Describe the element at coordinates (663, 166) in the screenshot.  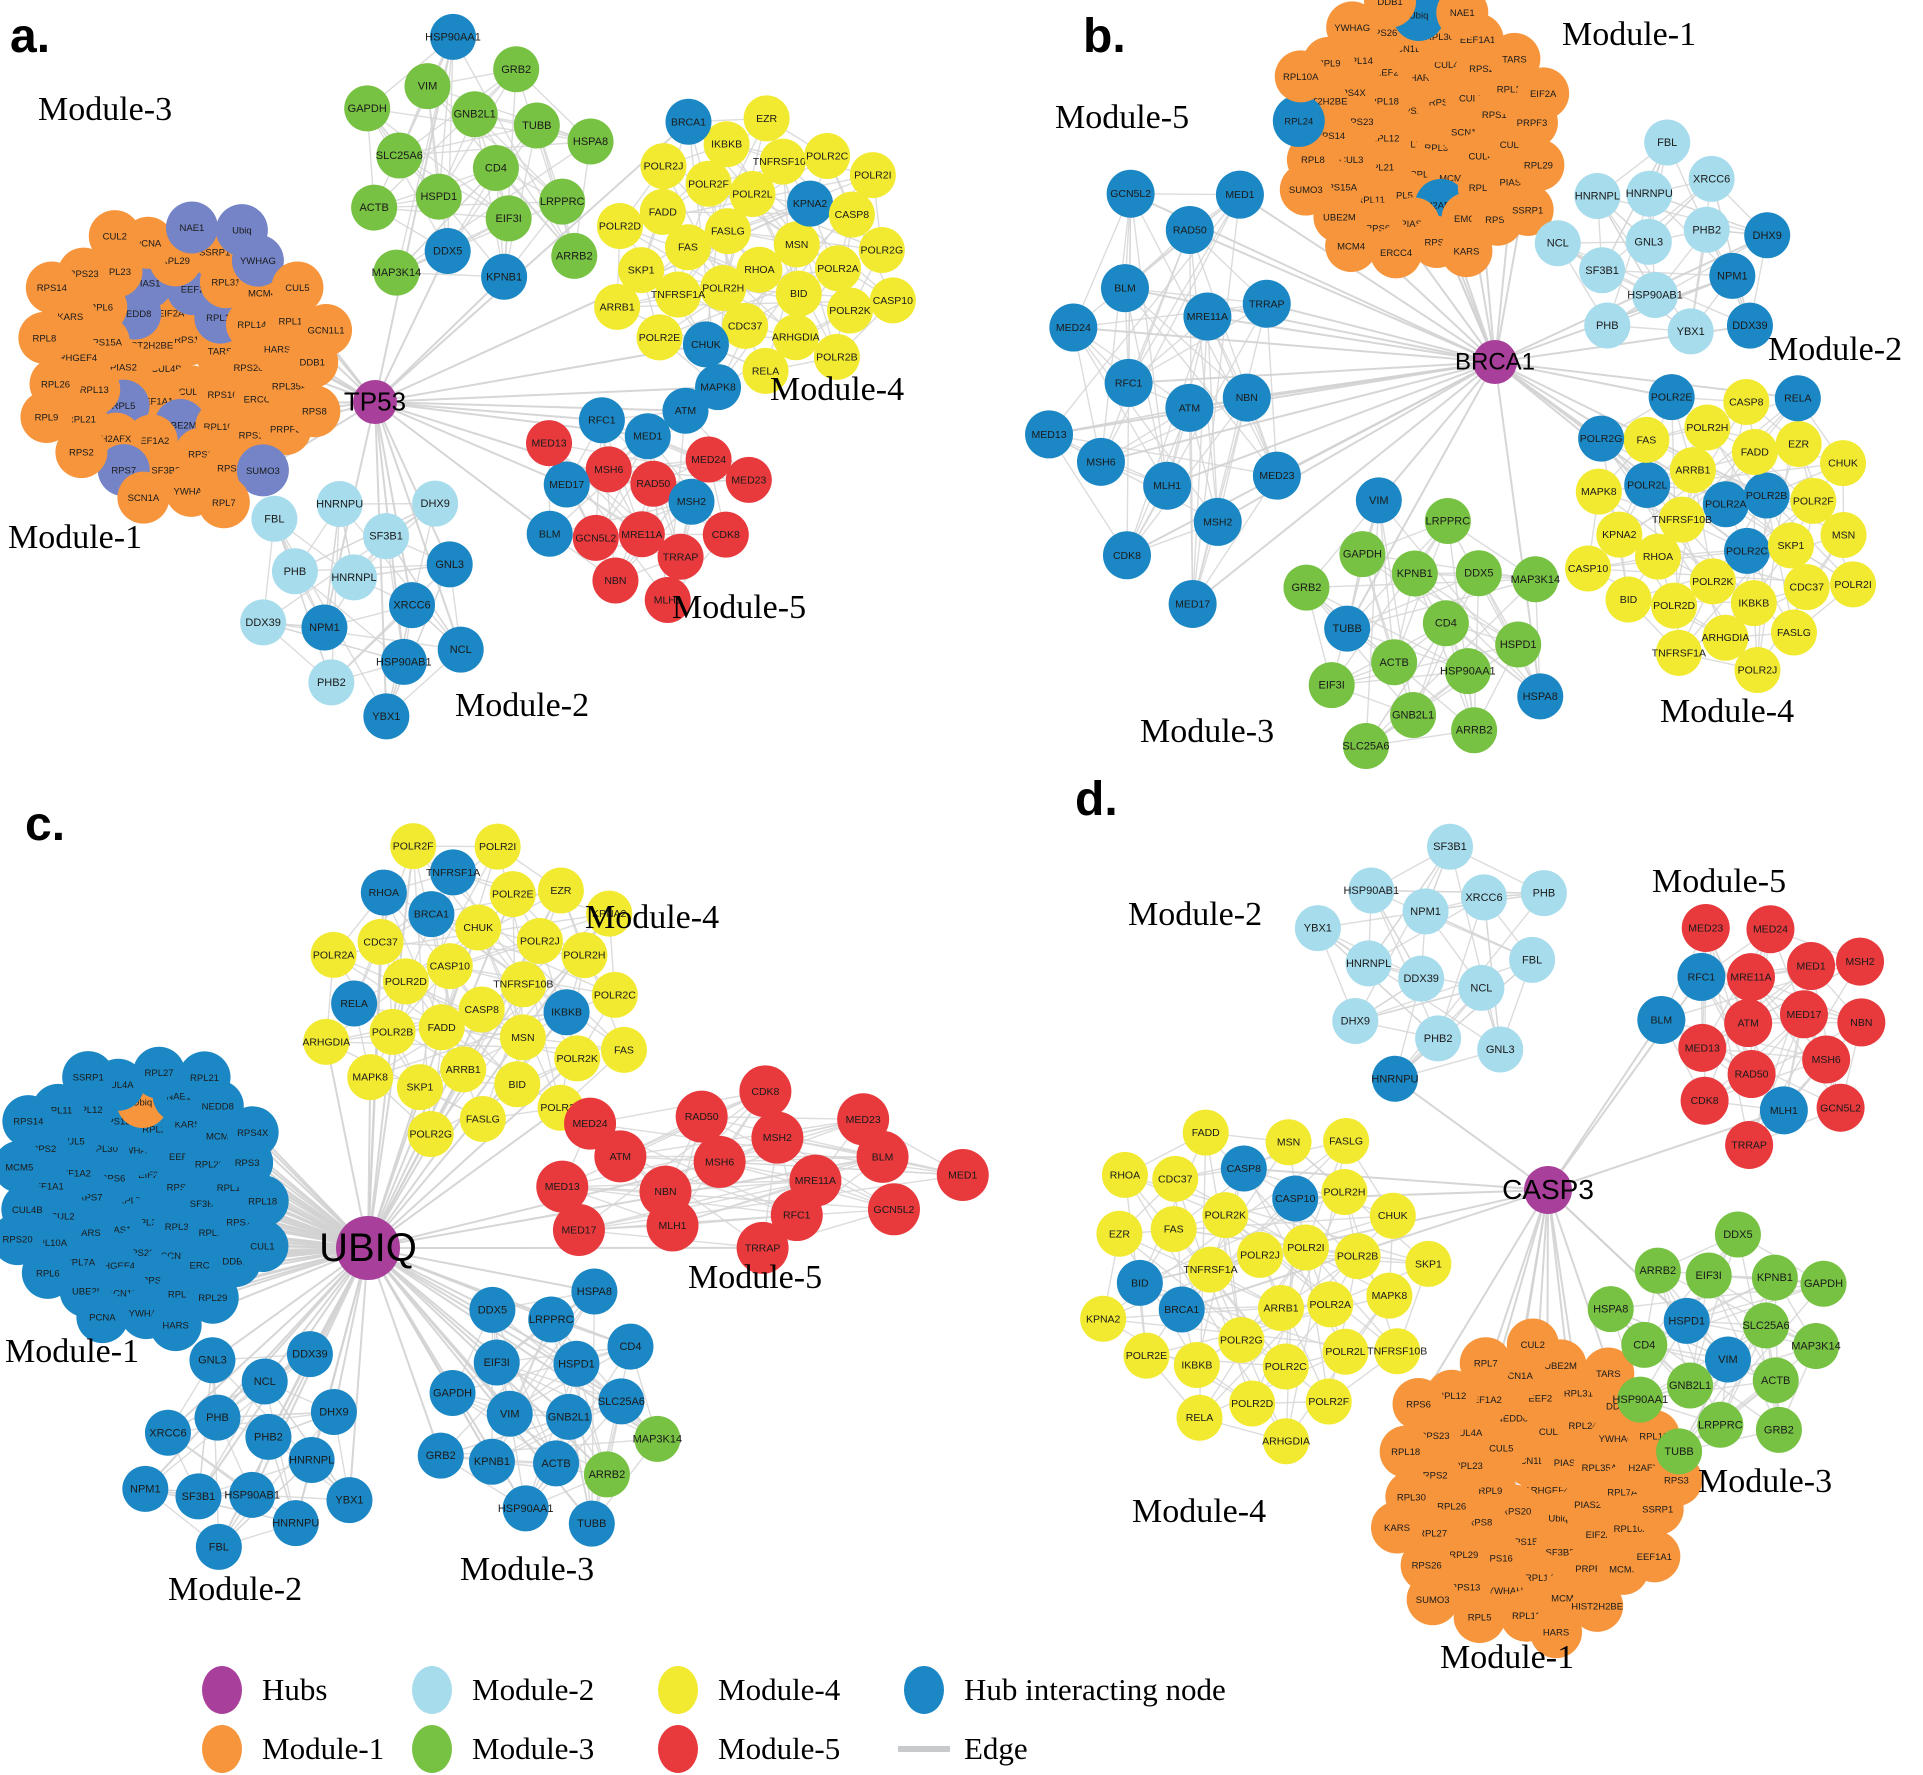
I see `node-POLR2J: POLR2J` at that location.